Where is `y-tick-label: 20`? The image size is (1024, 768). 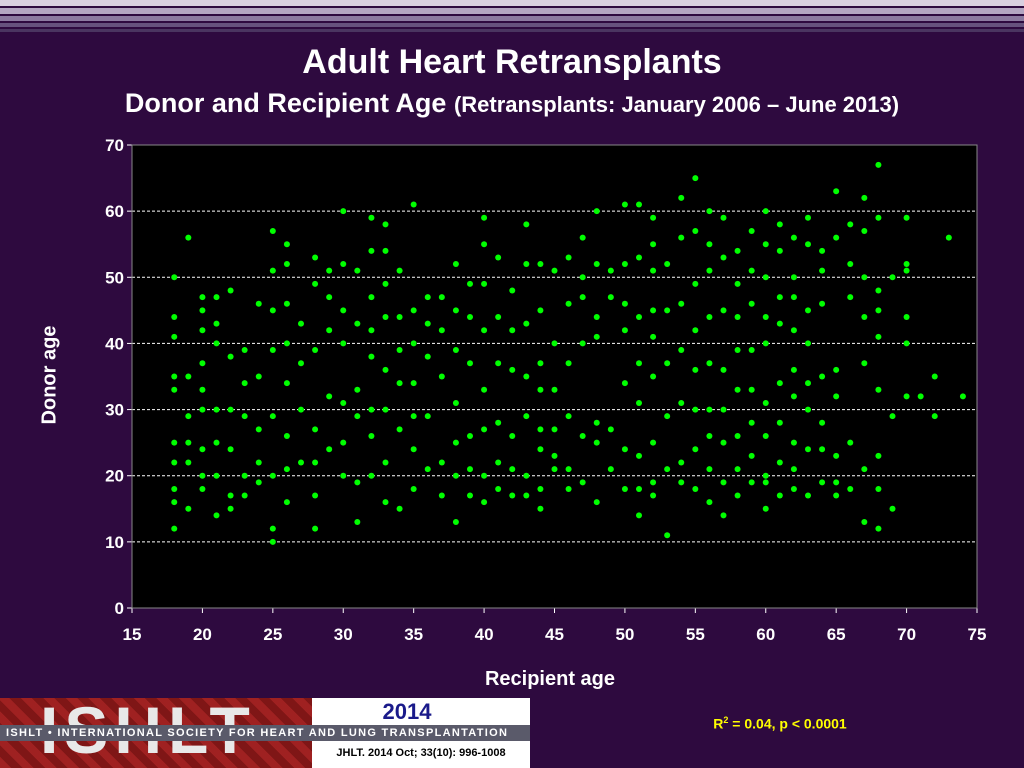
y-tick-label: 20 is located at coordinates (114, 476).